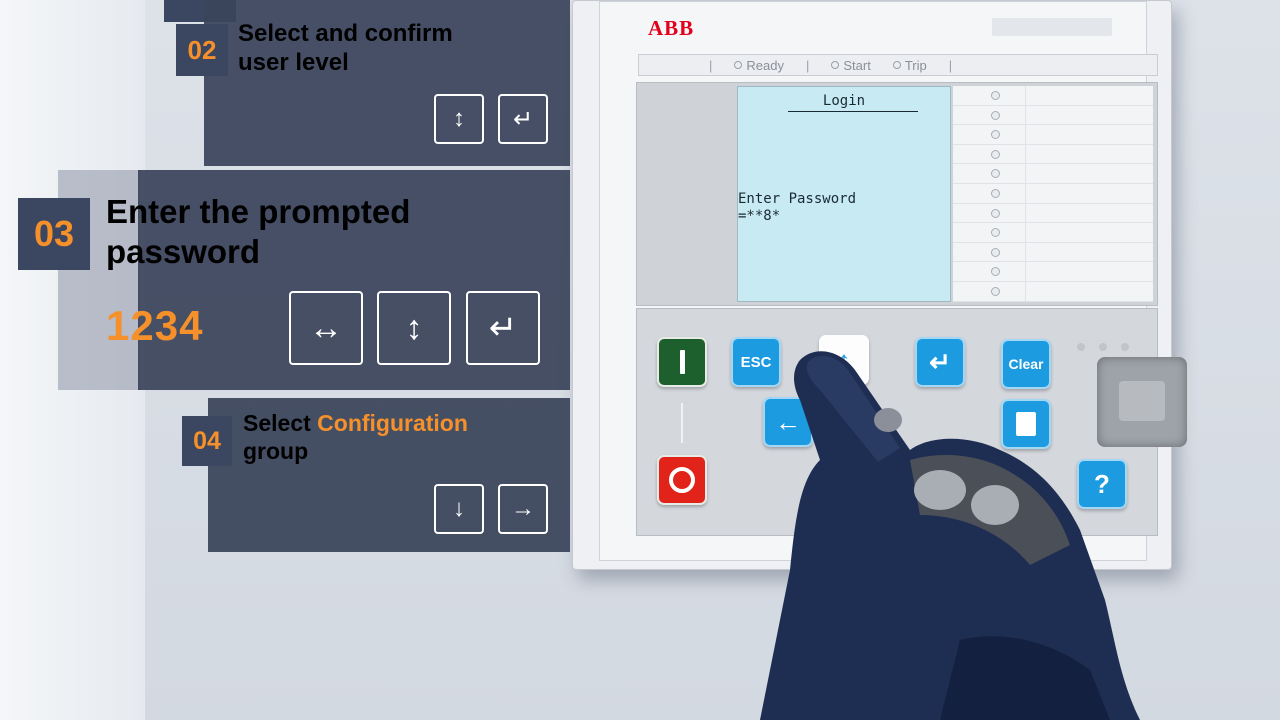  I want to click on enter-button: ↵, so click(940, 362).